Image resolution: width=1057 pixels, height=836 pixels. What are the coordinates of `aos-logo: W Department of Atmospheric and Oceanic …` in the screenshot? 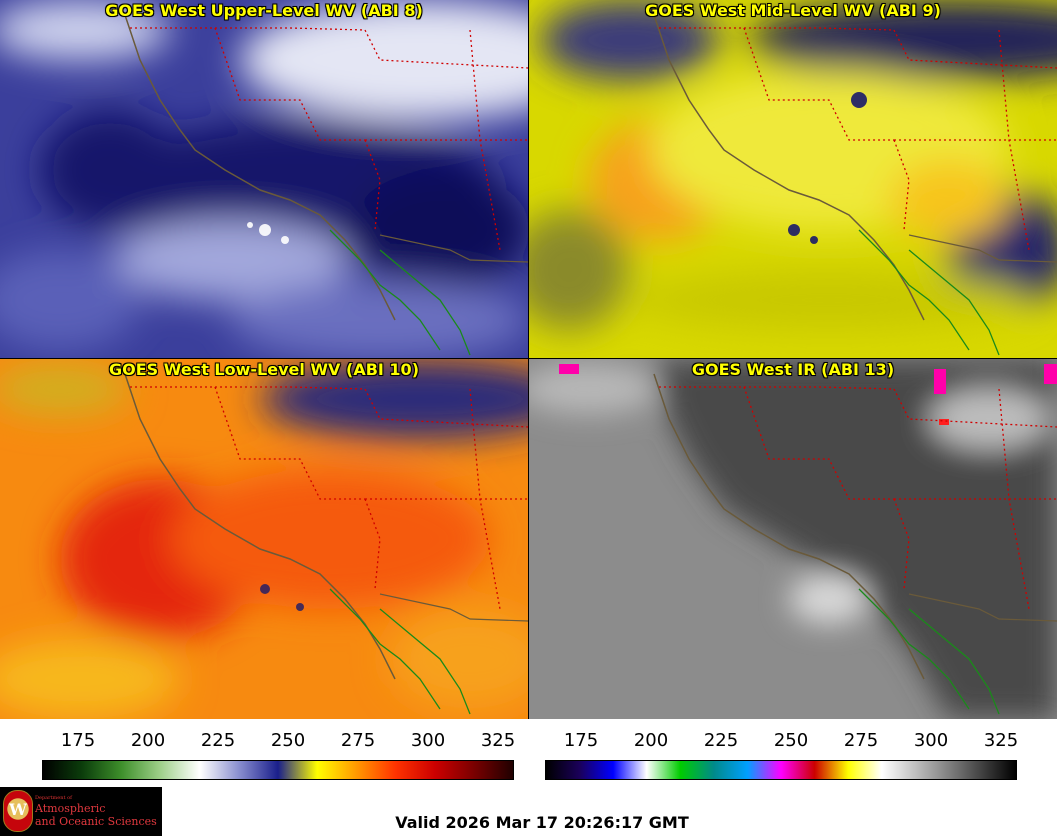 It's located at (81, 811).